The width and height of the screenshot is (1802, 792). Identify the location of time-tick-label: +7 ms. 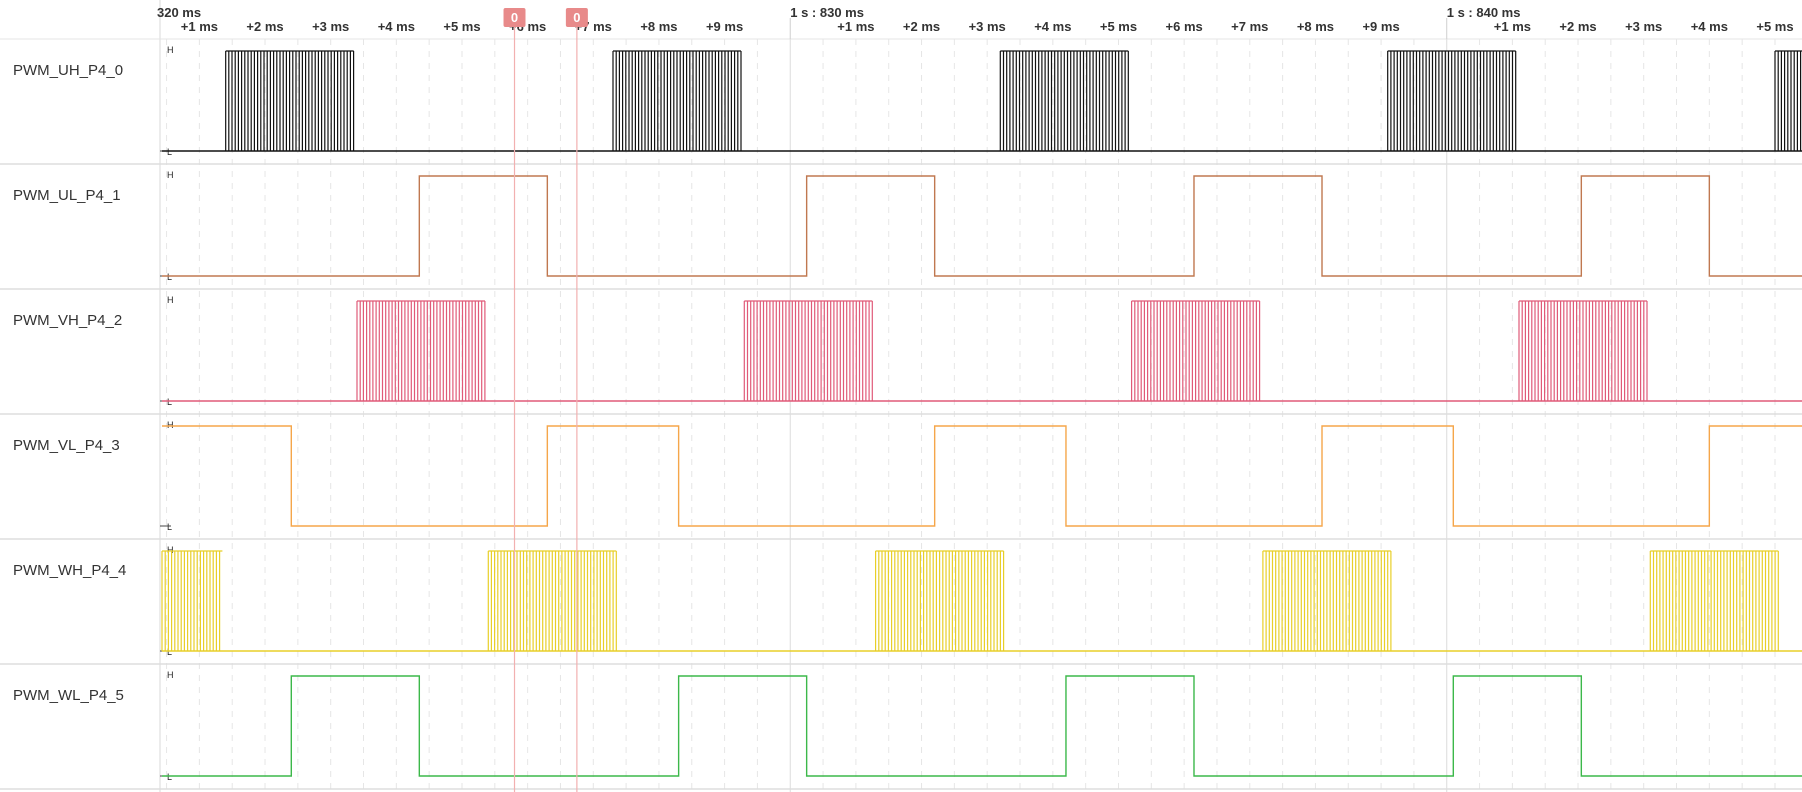
(1249, 26).